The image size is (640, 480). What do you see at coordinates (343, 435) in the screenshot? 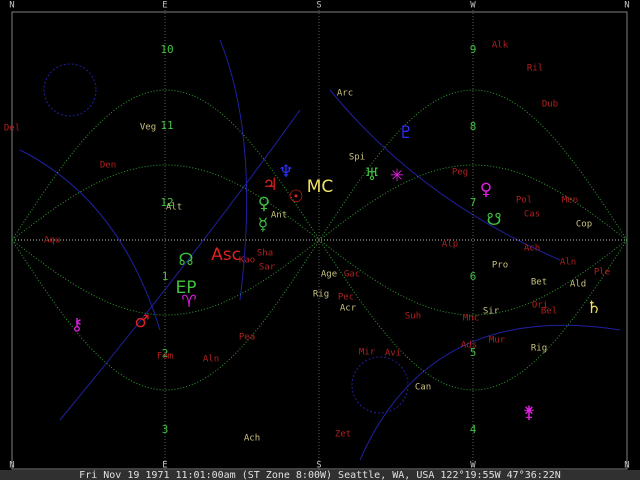
I see `star-label: Zet` at bounding box center [343, 435].